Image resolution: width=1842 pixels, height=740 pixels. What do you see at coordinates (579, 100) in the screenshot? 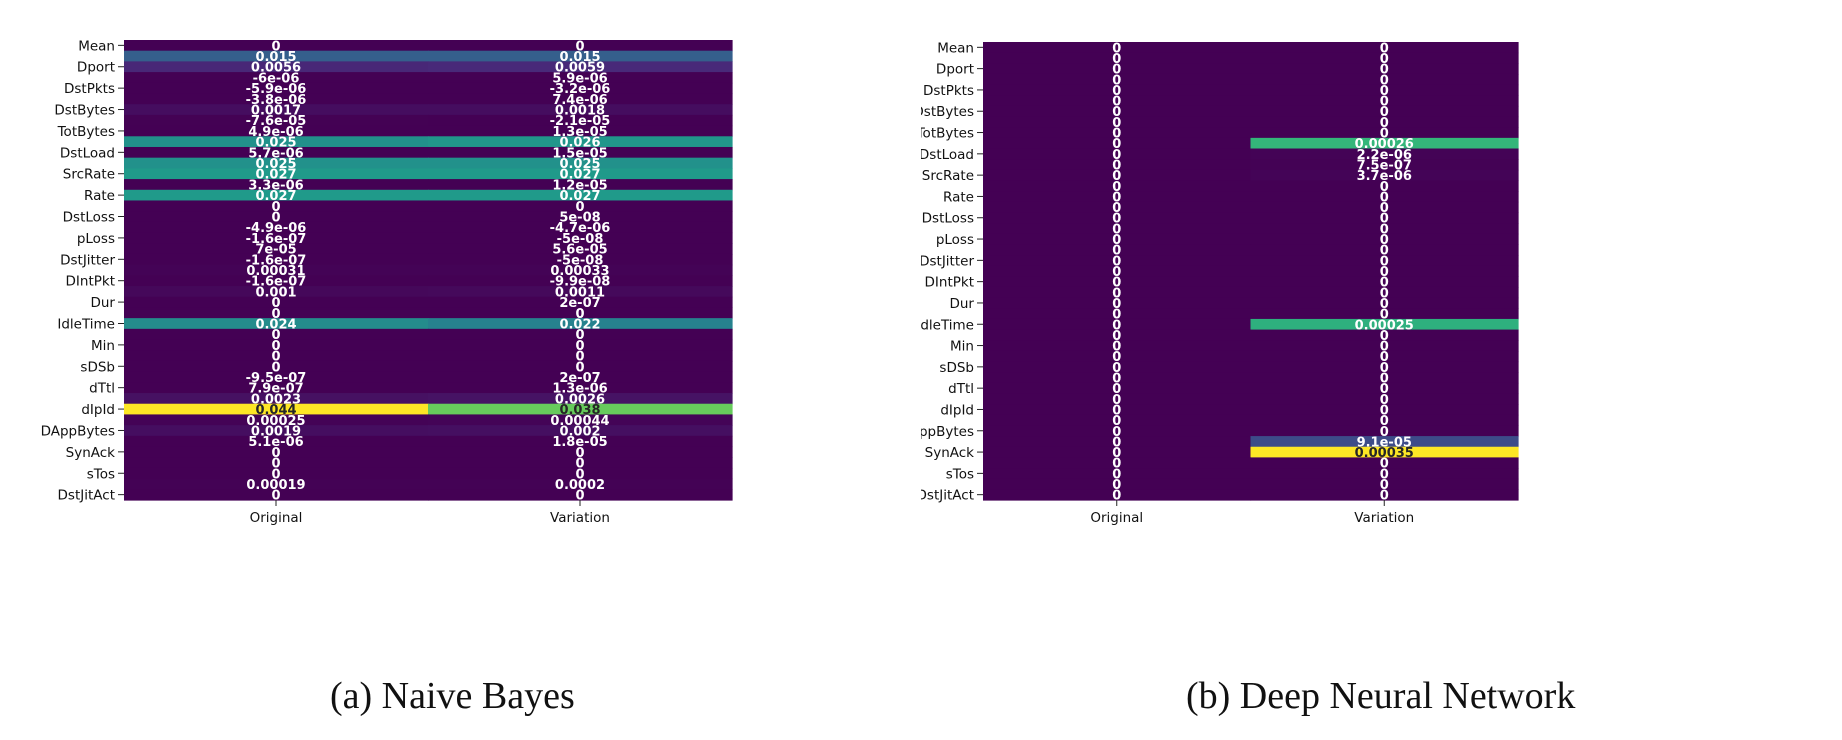
I see `cell-value-label: 7.4e-06` at bounding box center [579, 100].